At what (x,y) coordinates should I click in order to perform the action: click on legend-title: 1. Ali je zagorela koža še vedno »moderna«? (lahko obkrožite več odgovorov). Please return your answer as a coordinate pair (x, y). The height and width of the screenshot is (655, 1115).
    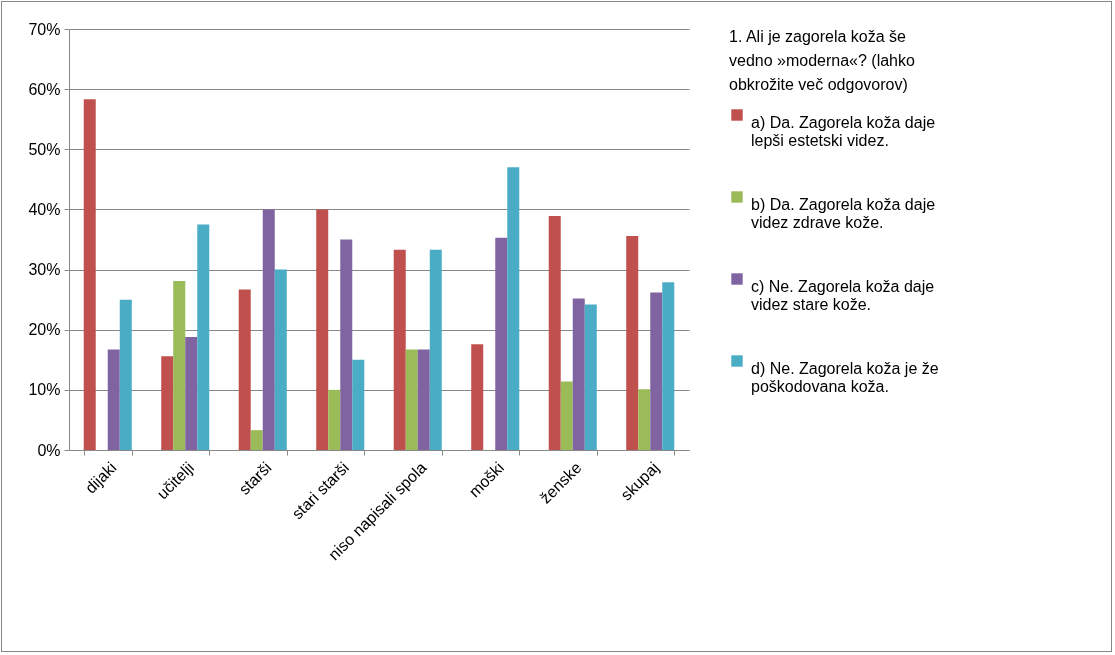
    Looking at the image, I should click on (822, 60).